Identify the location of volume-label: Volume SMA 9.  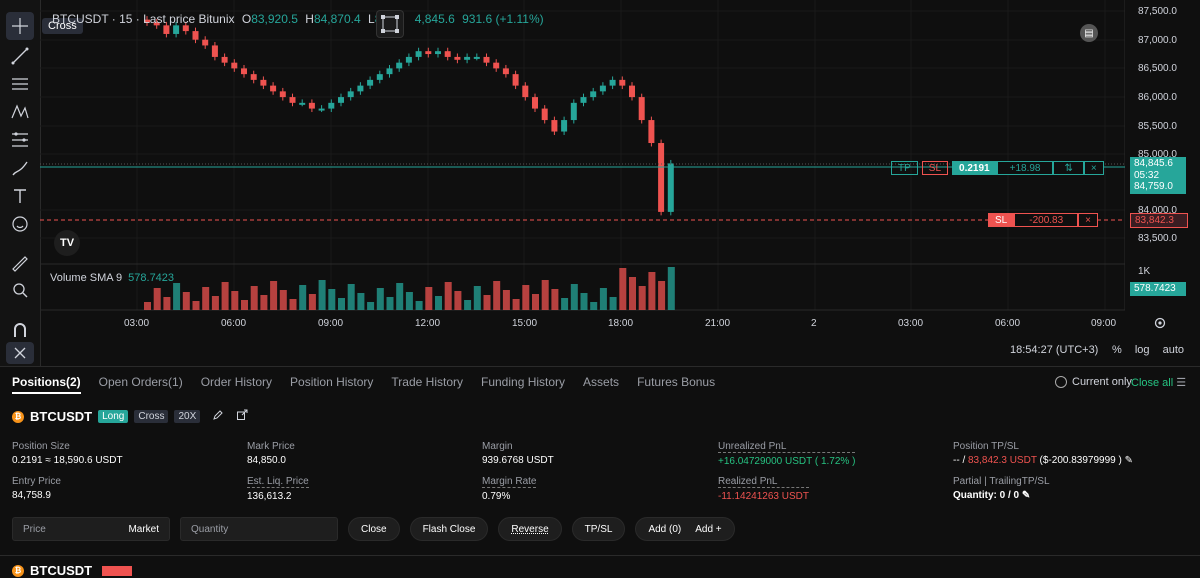
(86, 278).